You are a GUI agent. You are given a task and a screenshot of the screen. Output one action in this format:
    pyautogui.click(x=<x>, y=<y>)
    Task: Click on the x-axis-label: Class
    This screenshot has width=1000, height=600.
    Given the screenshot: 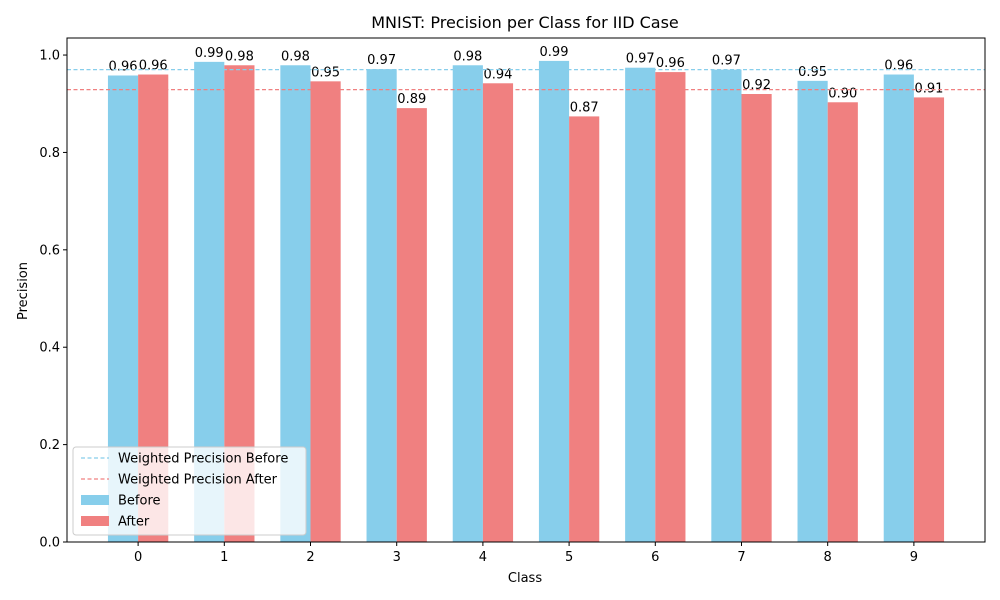 What is the action you would take?
    pyautogui.click(x=525, y=578)
    